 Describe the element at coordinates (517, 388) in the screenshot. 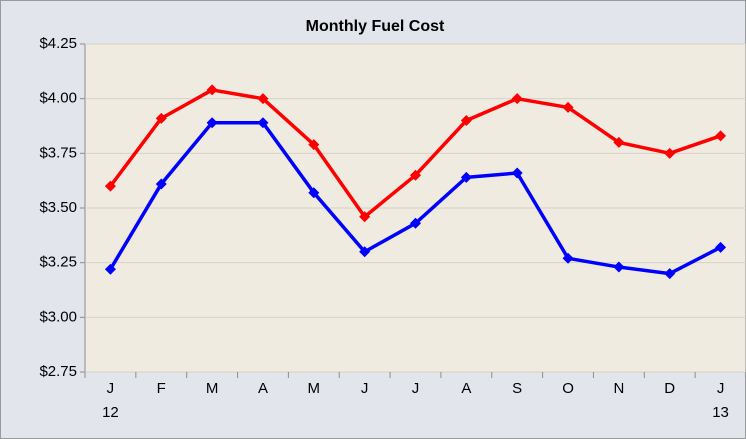

I see `x-tick-label: S` at that location.